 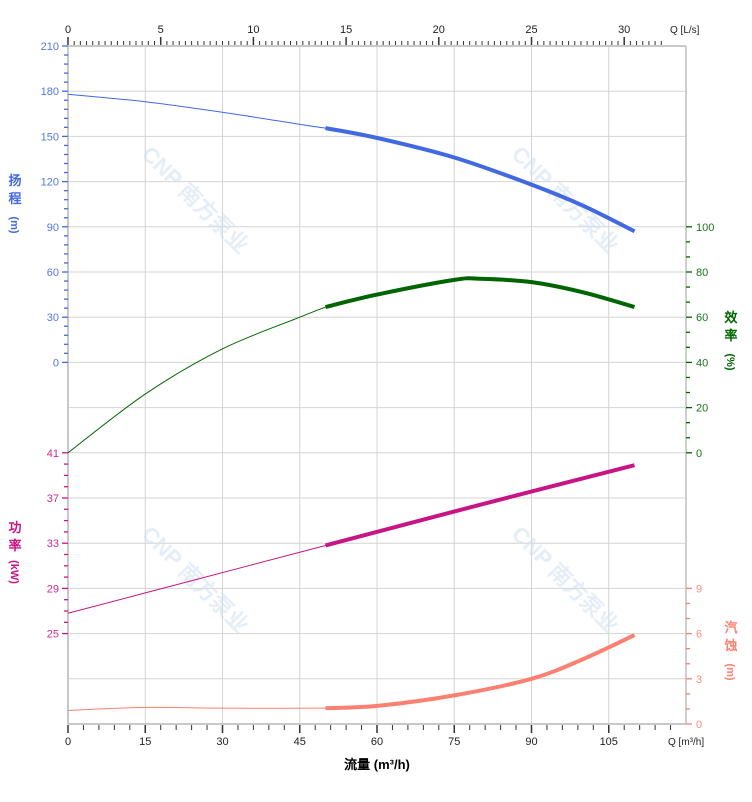 I want to click on y-tick-label-power: 41, so click(x=53, y=454).